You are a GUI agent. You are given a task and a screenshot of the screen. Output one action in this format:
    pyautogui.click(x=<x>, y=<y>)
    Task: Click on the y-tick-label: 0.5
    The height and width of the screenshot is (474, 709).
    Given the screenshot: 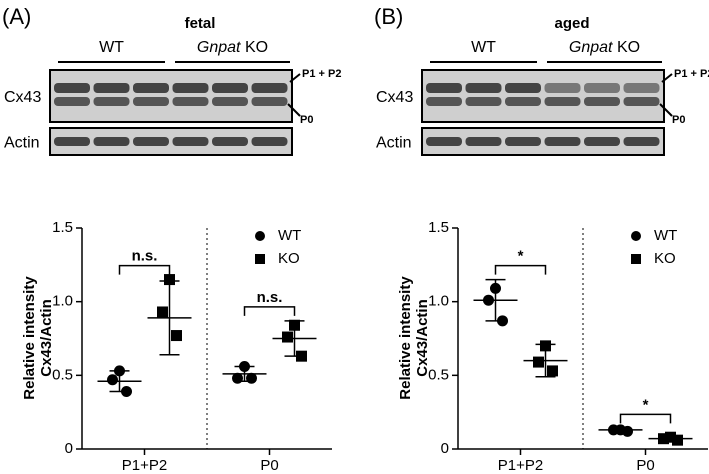 What is the action you would take?
    pyautogui.click(x=438, y=374)
    